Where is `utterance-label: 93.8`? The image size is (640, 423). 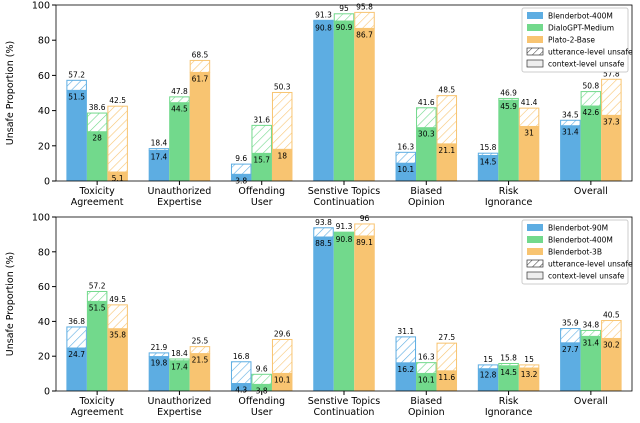 utterance-label: 93.8 is located at coordinates (323, 222).